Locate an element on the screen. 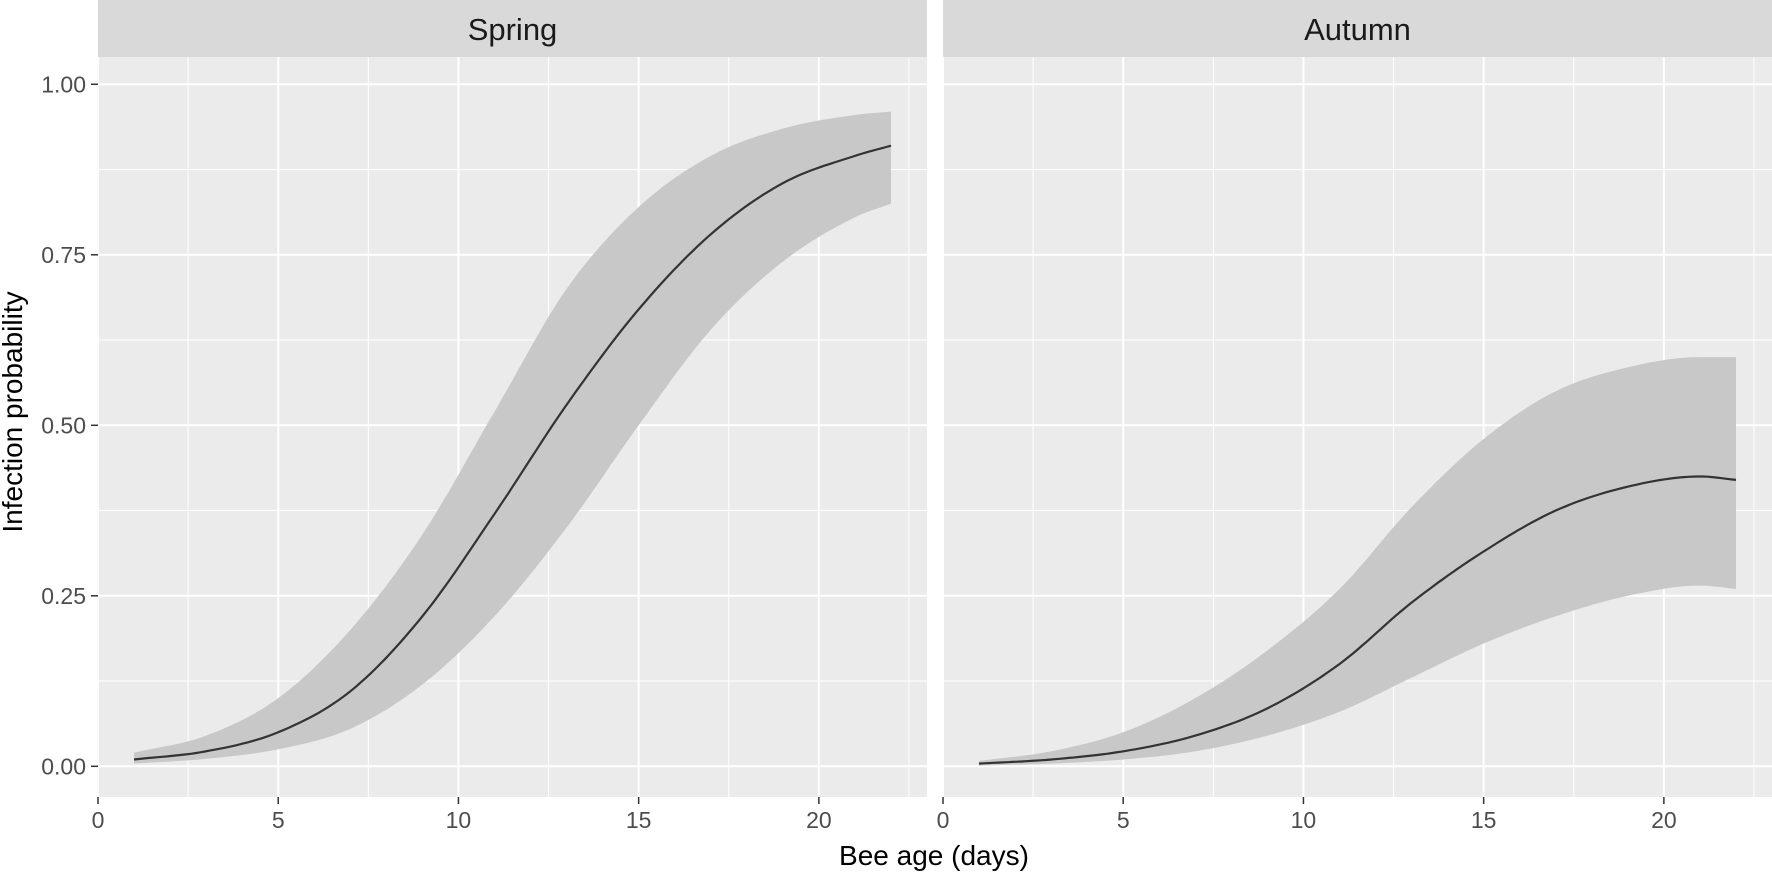 The image size is (1772, 872). prediction-line is located at coordinates (1357, 620).